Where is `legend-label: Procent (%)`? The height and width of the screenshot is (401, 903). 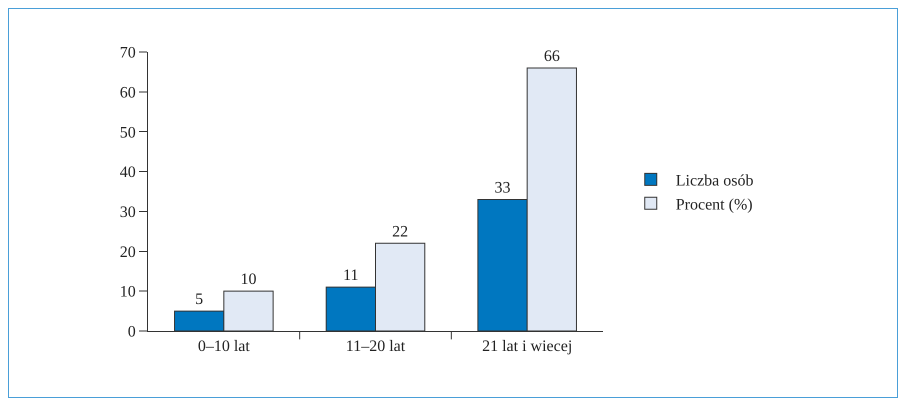
legend-label: Procent (%) is located at coordinates (714, 205).